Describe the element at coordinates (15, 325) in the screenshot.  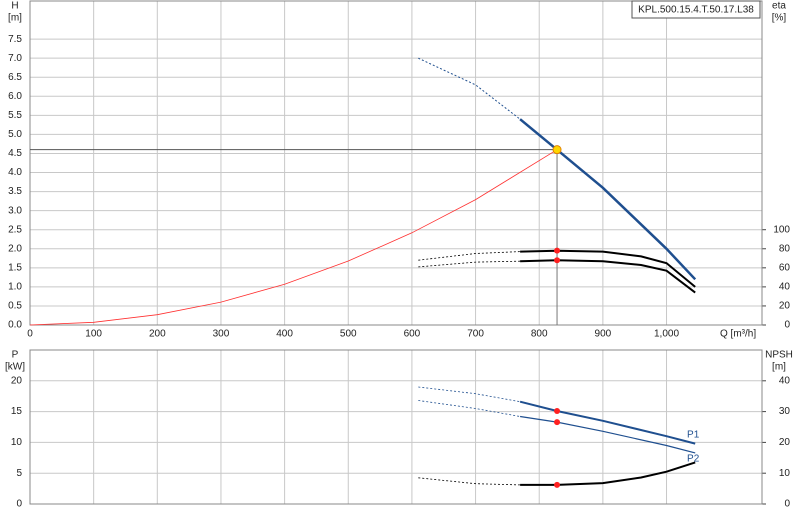
I see `y-tick-label: 0.0` at that location.